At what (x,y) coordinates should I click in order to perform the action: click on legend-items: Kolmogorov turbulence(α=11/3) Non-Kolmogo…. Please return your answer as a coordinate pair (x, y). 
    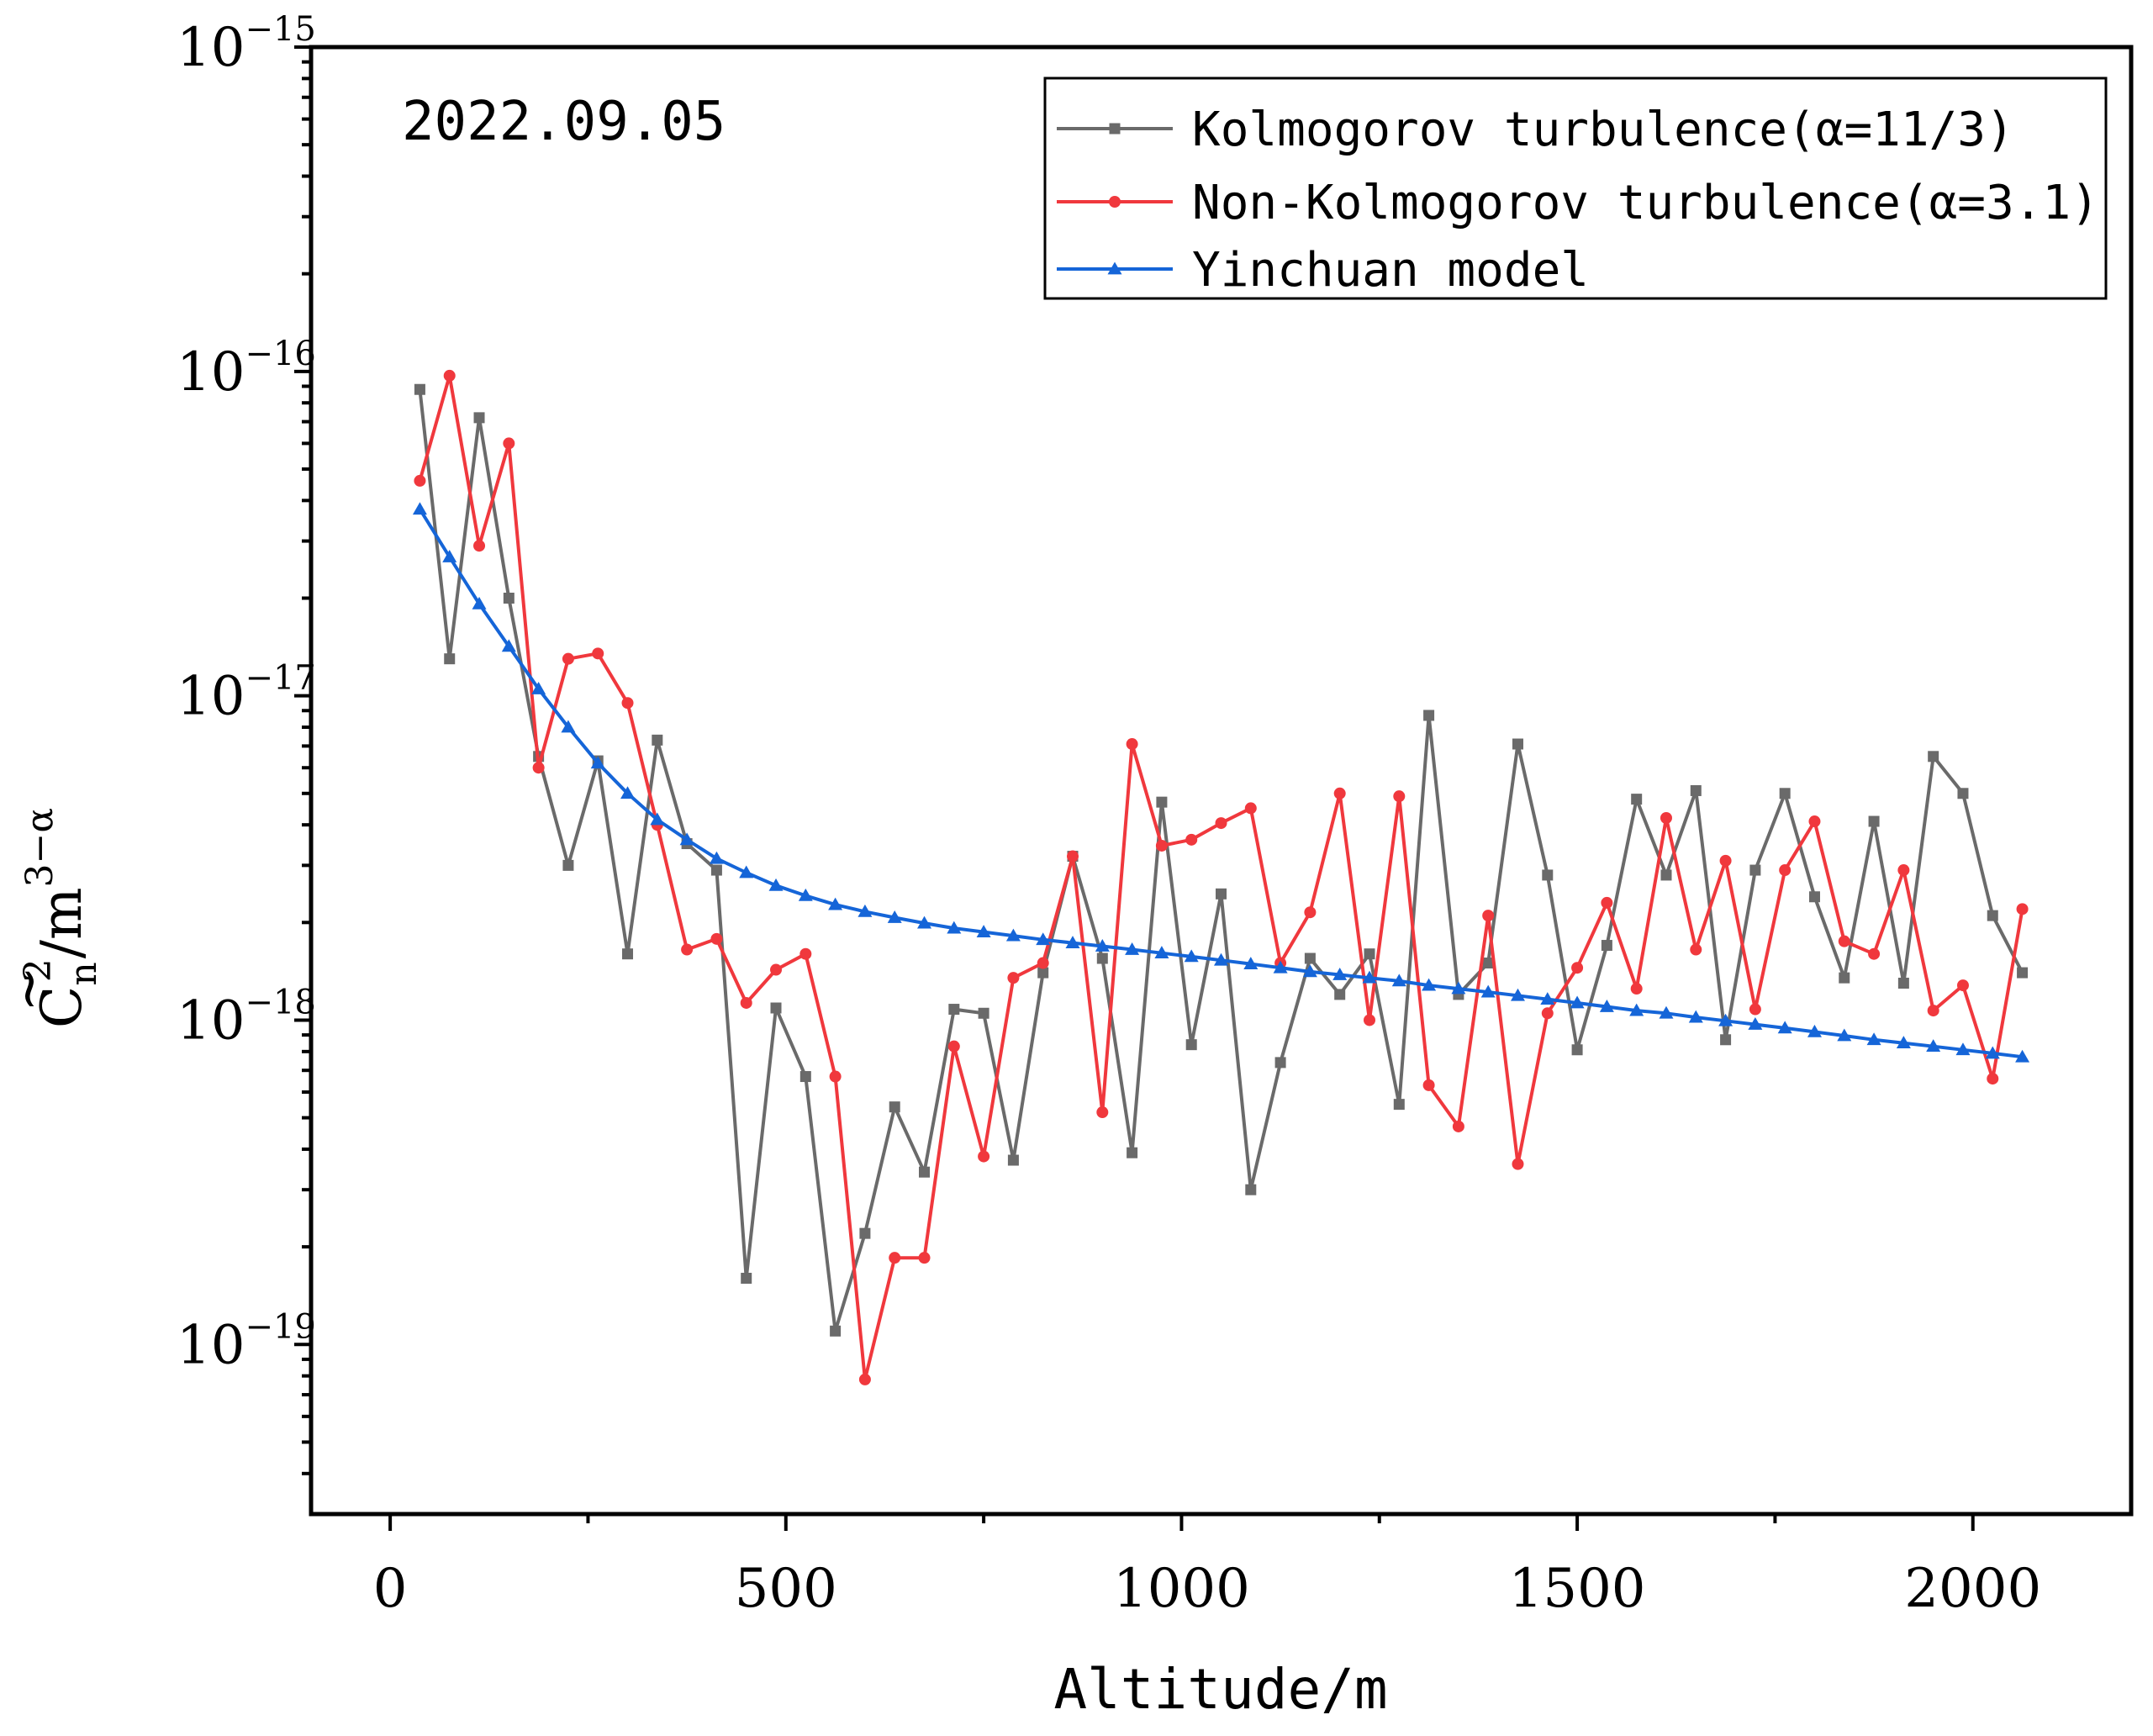
    Looking at the image, I should click on (1578, 200).